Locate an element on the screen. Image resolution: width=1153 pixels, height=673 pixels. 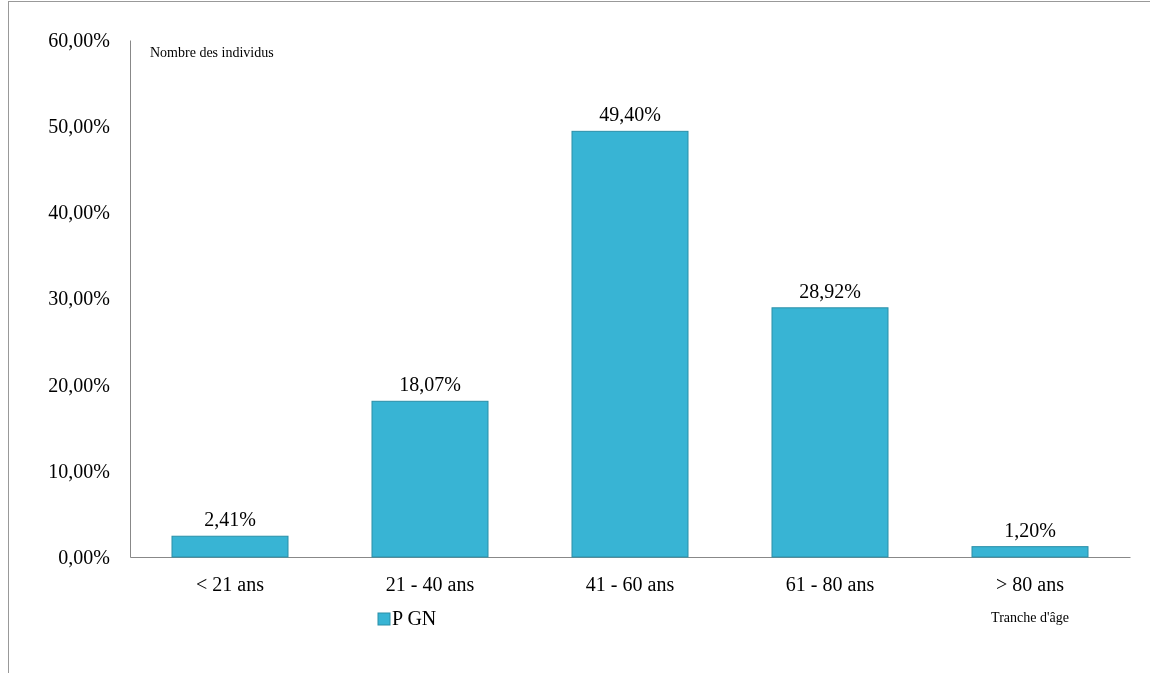
x-axis-title: Tranche d'âge is located at coordinates (1030, 617).